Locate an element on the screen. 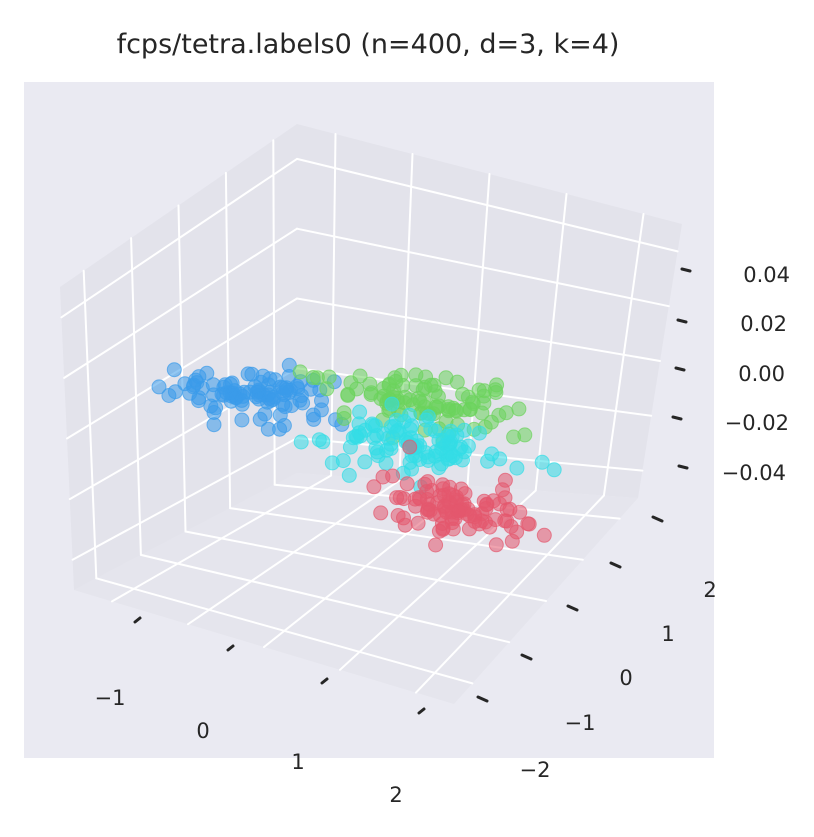 Image resolution: width=814 pixels, height=837 pixels. z-tick-label: 0.02 is located at coordinates (763, 324).